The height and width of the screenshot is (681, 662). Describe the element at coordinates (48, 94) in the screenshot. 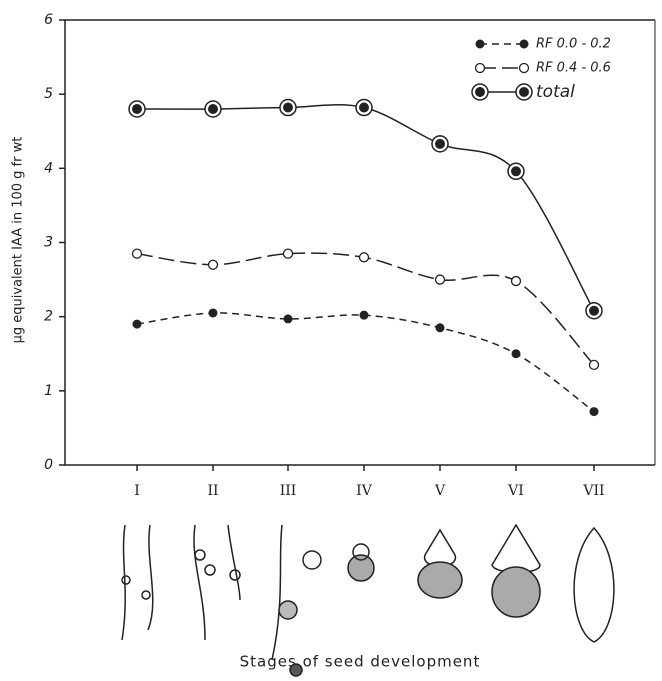

I see `y-tick-label: 5` at that location.